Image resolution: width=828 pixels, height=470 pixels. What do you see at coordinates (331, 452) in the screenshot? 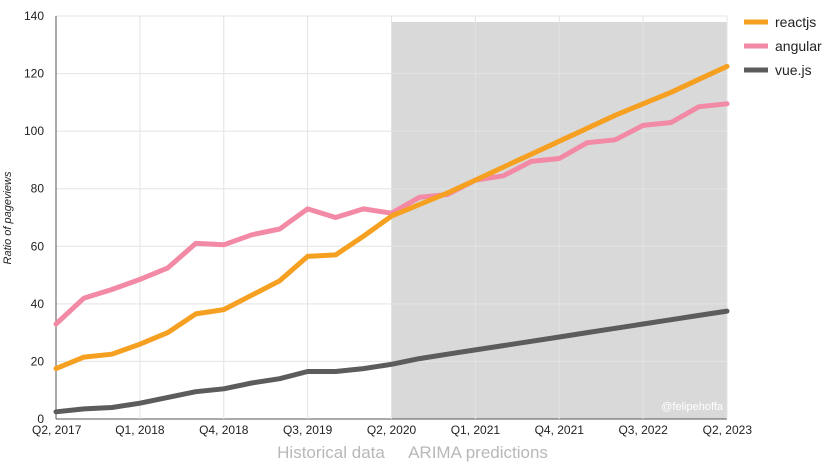
I see `historical-data-label: Historical data` at bounding box center [331, 452].